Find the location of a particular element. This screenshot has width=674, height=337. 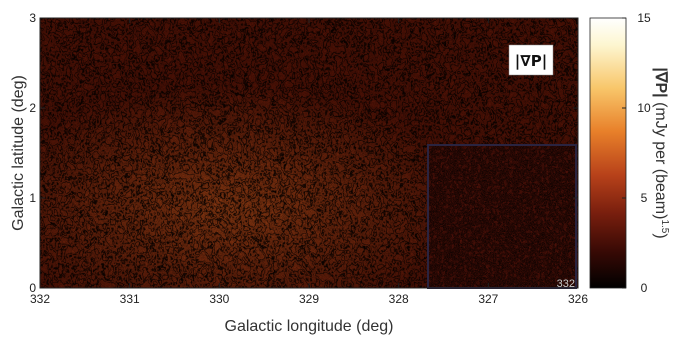

x-tick-label: 332 is located at coordinates (40, 299).